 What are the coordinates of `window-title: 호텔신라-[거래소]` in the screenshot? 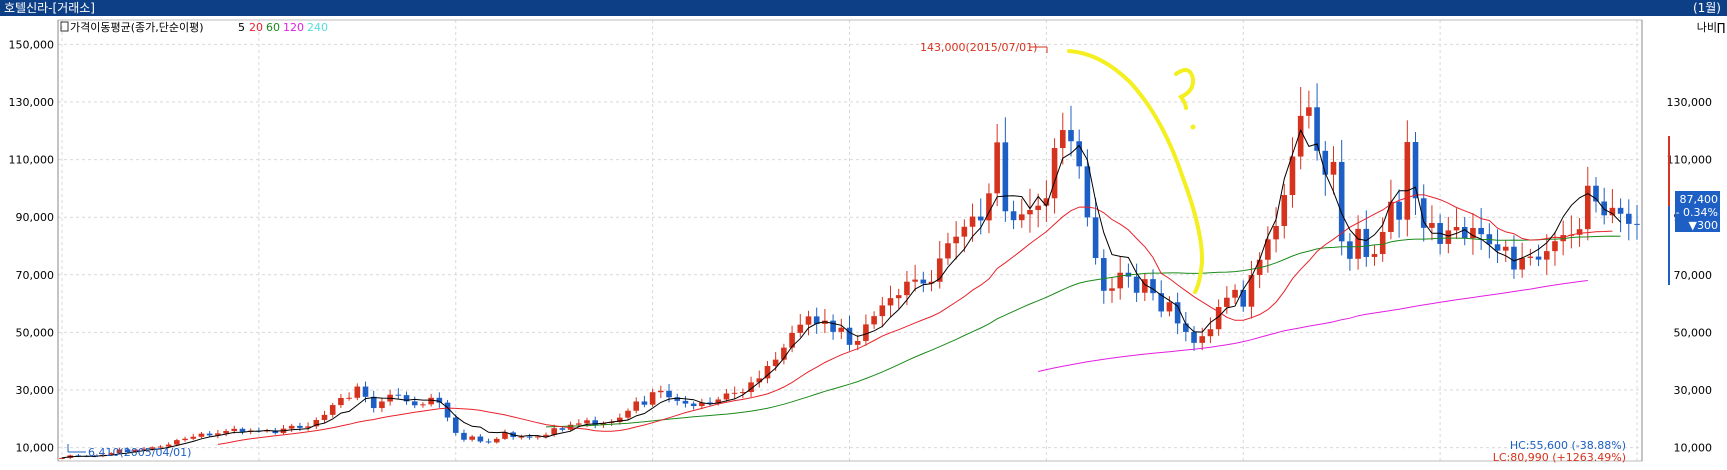 It's located at (49, 8).